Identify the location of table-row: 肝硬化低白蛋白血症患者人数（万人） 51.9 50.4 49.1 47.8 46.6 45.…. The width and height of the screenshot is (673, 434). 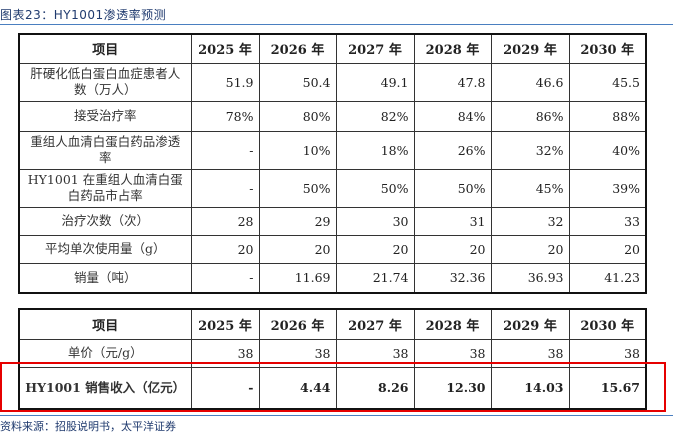
(332, 82).